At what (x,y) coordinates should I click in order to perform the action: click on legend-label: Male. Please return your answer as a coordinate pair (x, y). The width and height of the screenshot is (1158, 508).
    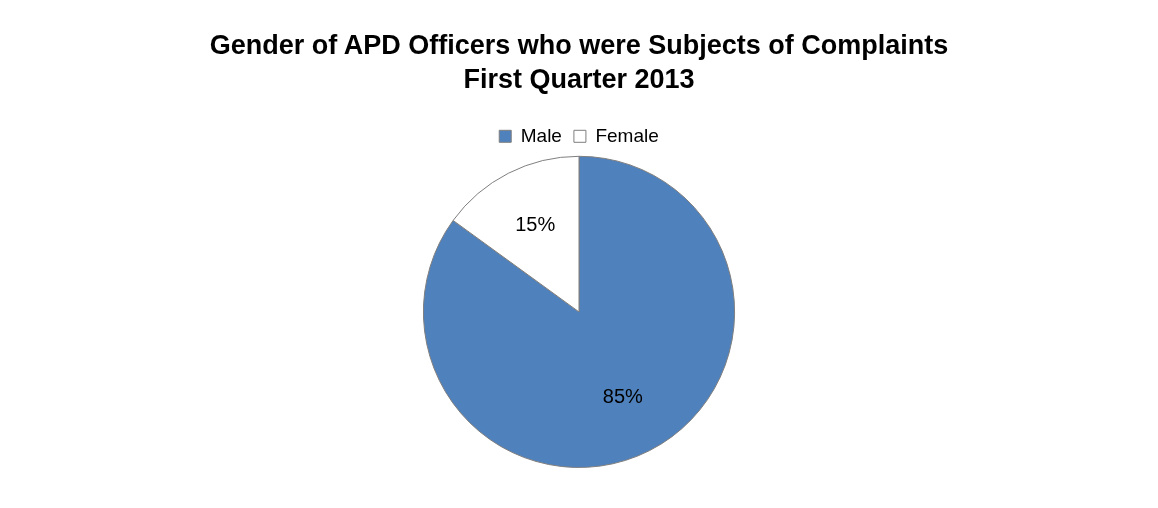
    Looking at the image, I should click on (541, 135).